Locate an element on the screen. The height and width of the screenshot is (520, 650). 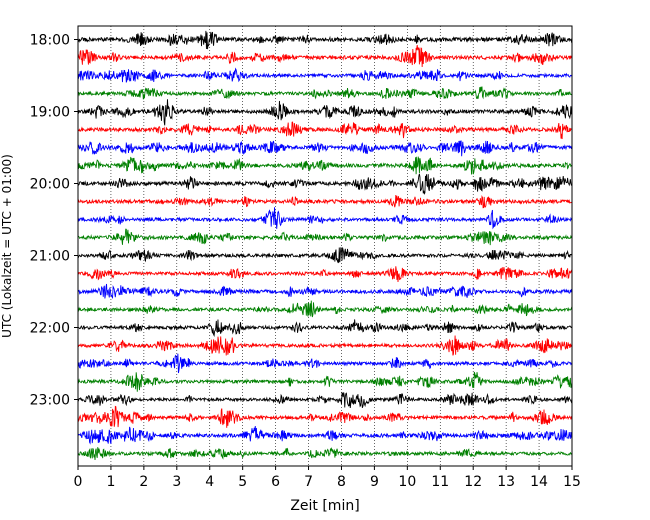
trace-line-1930 is located at coordinates (325, 148).